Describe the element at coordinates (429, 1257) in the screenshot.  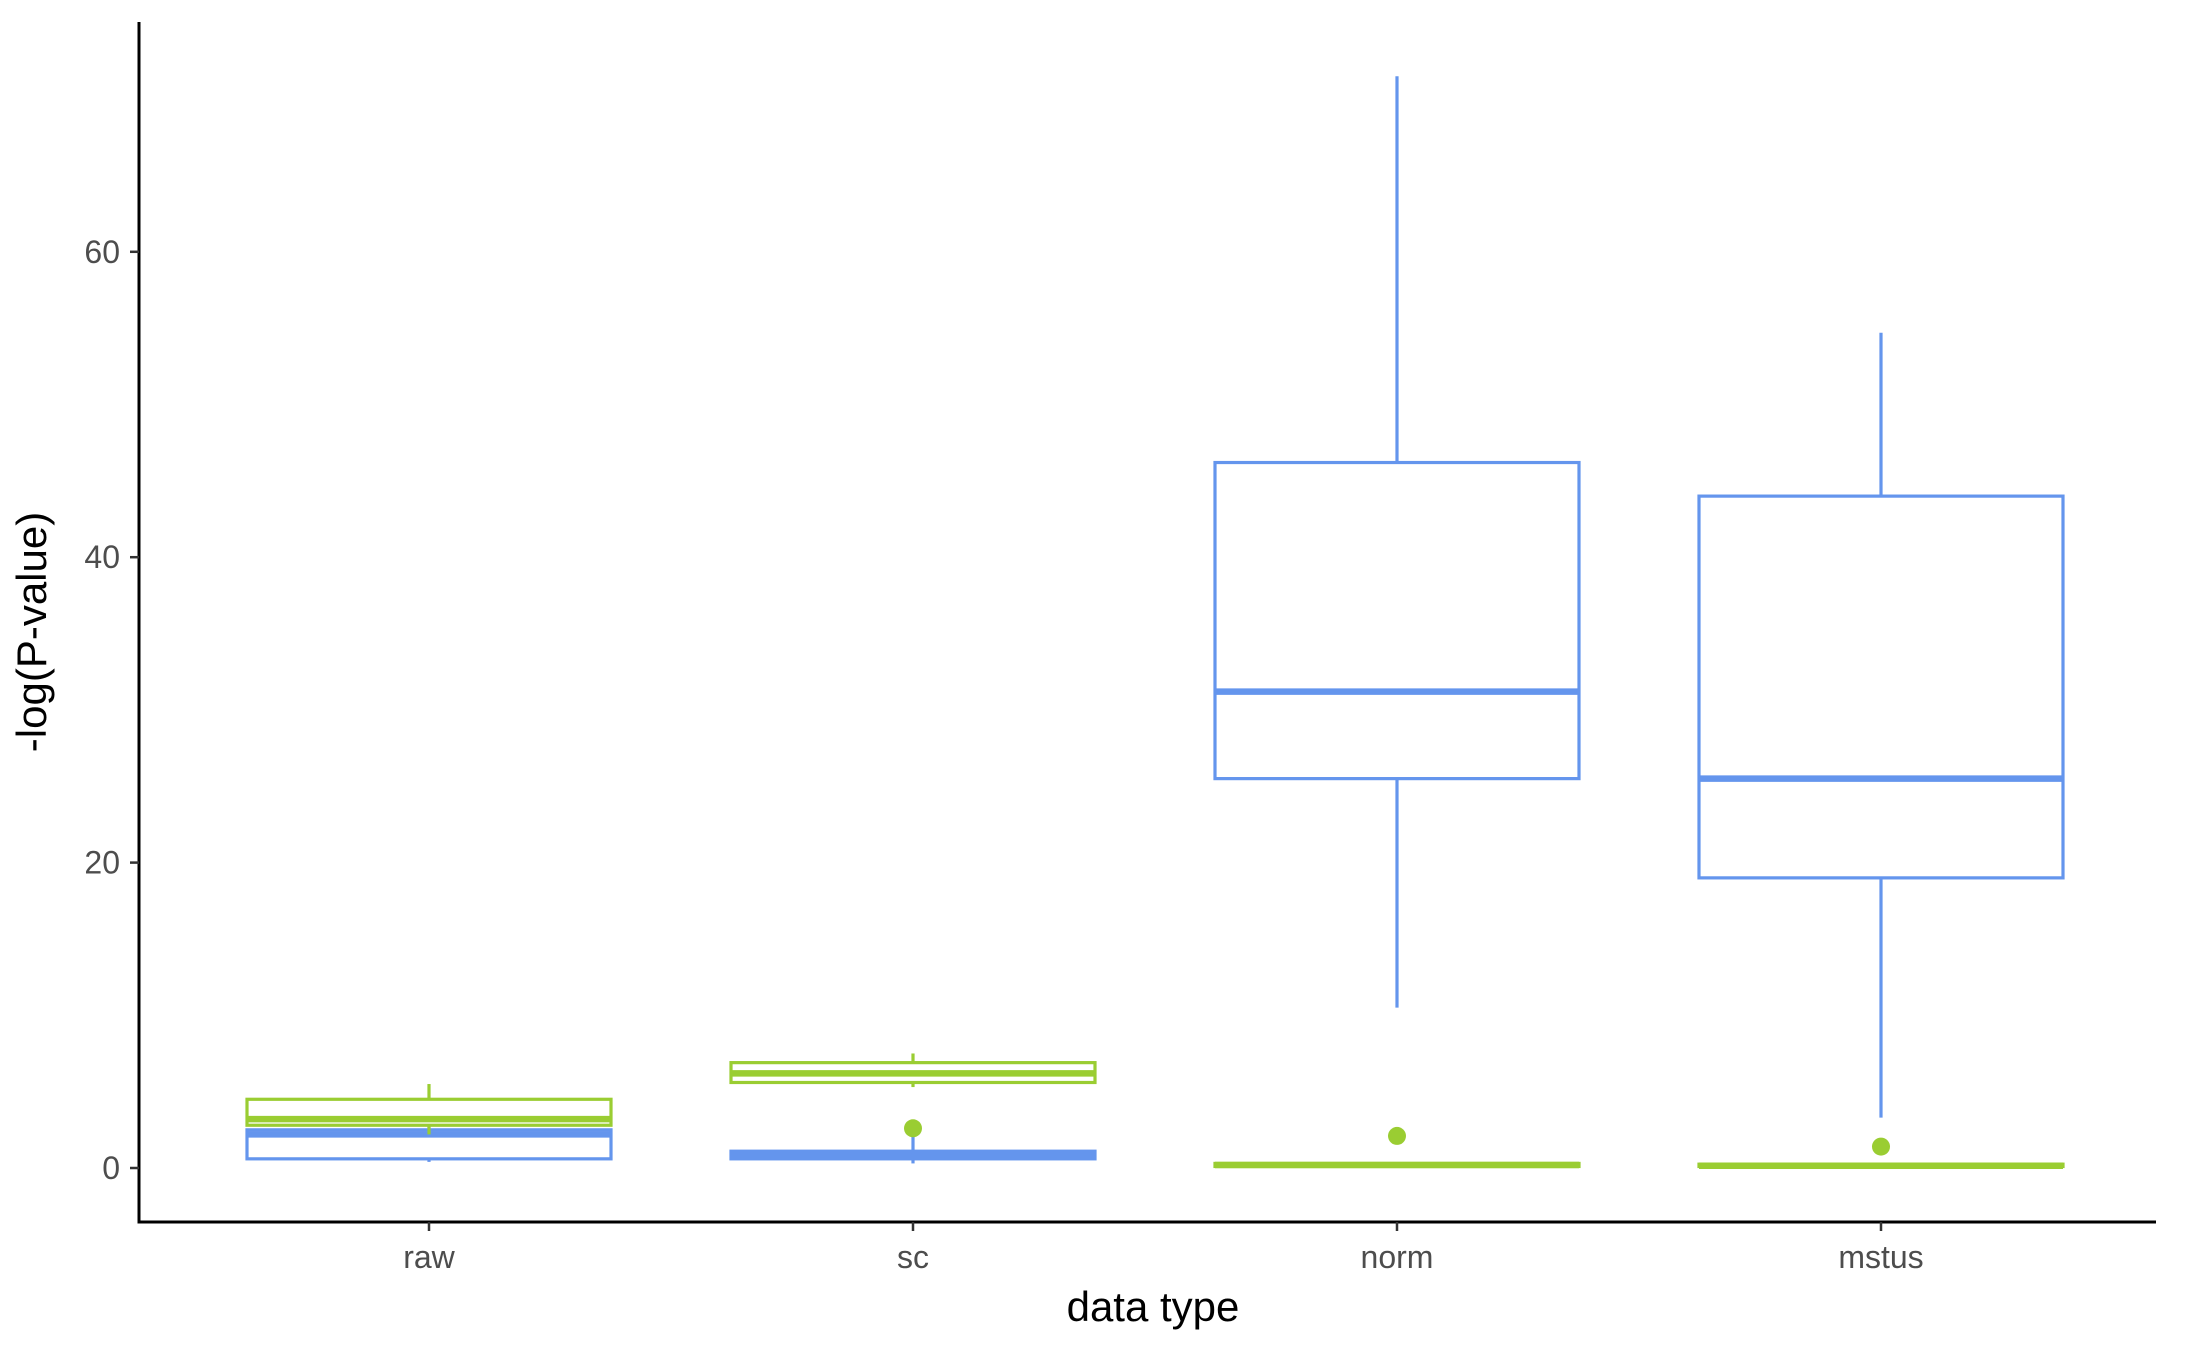
I see `x-tick-label: raw` at that location.